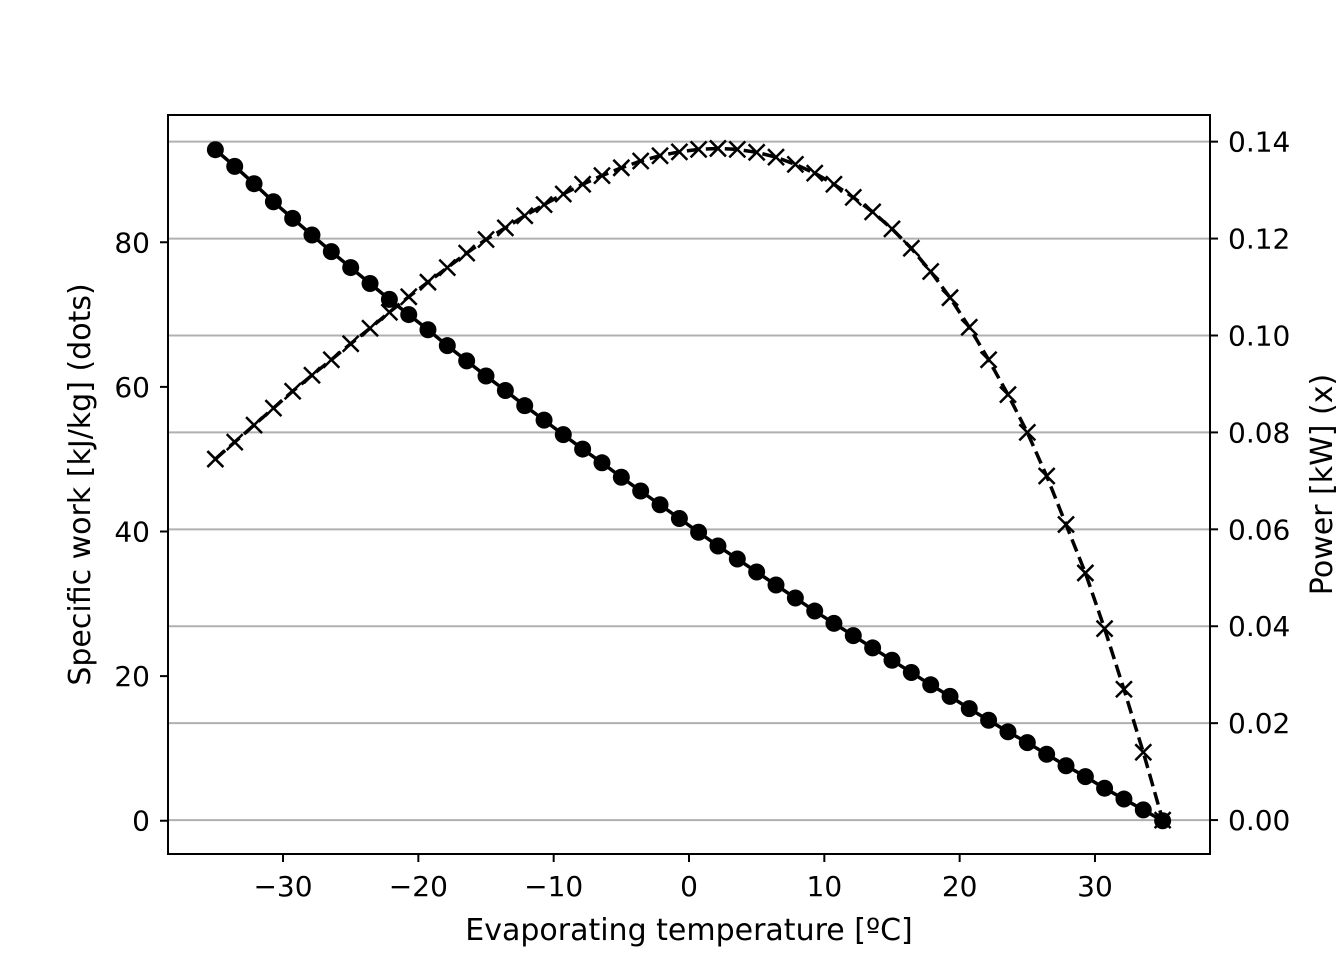 The width and height of the screenshot is (1344, 960). I want to click on x-tick-label: 30, so click(1095, 886).